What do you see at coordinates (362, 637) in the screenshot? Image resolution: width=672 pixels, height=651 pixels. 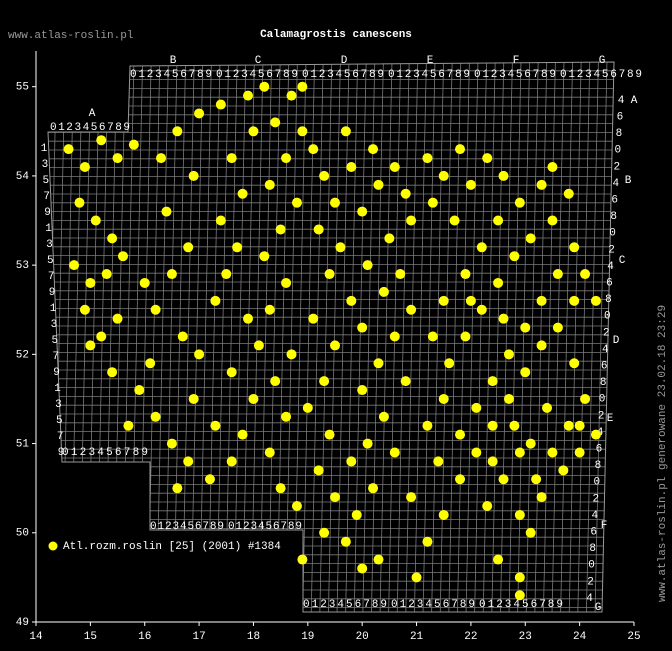 I see `x-tick-label: 20` at bounding box center [362, 637].